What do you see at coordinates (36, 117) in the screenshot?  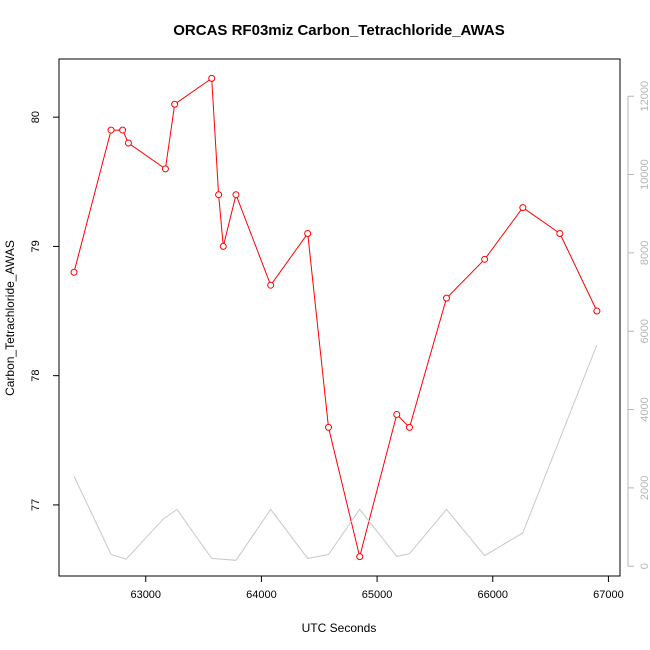 I see `y-tick-label: 80` at bounding box center [36, 117].